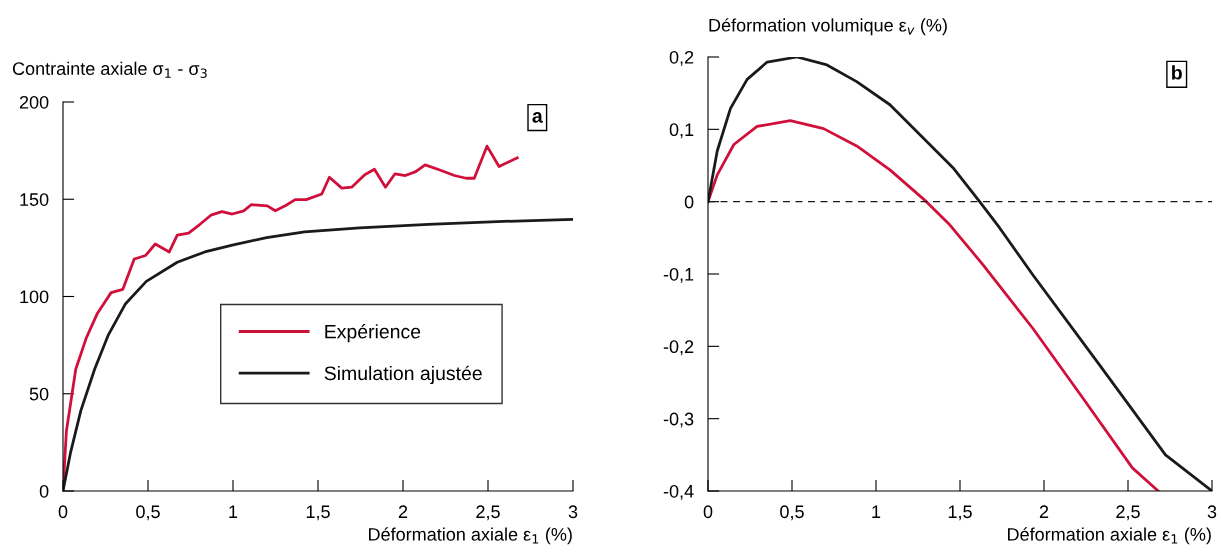  What do you see at coordinates (537, 117) in the screenshot?
I see `annotation: a` at bounding box center [537, 117].